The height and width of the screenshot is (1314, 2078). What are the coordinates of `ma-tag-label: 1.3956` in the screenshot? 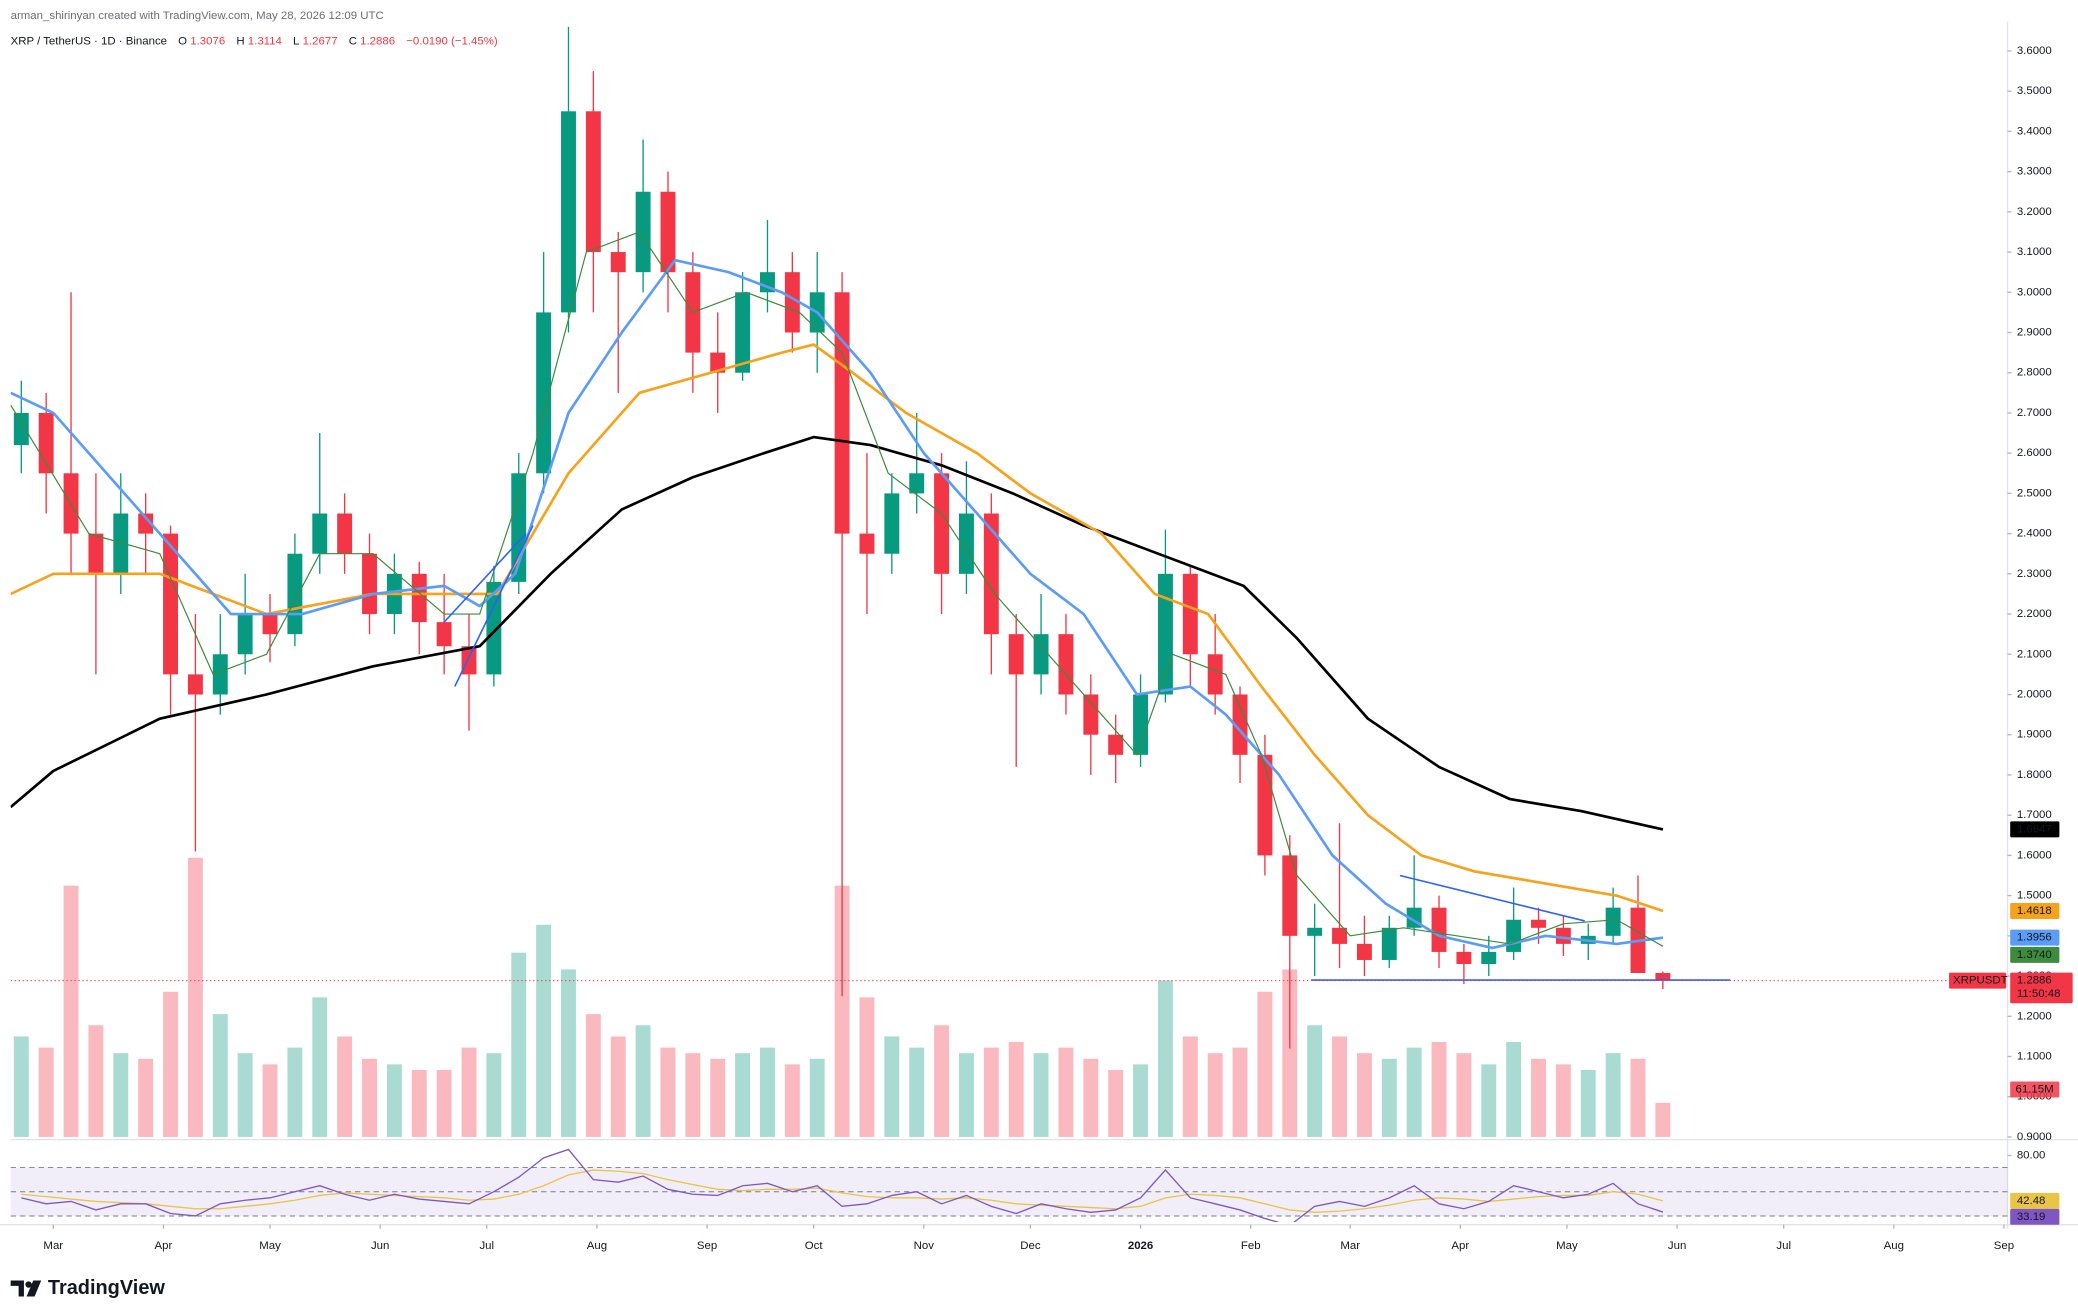 It's located at (2034, 938).